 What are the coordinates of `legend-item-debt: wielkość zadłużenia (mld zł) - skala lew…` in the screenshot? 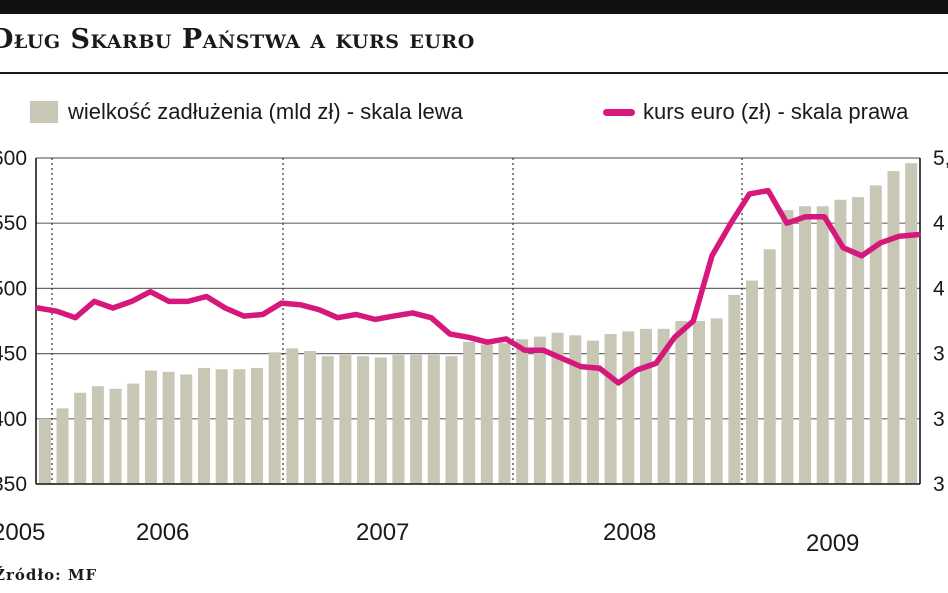 It's located at (246, 112).